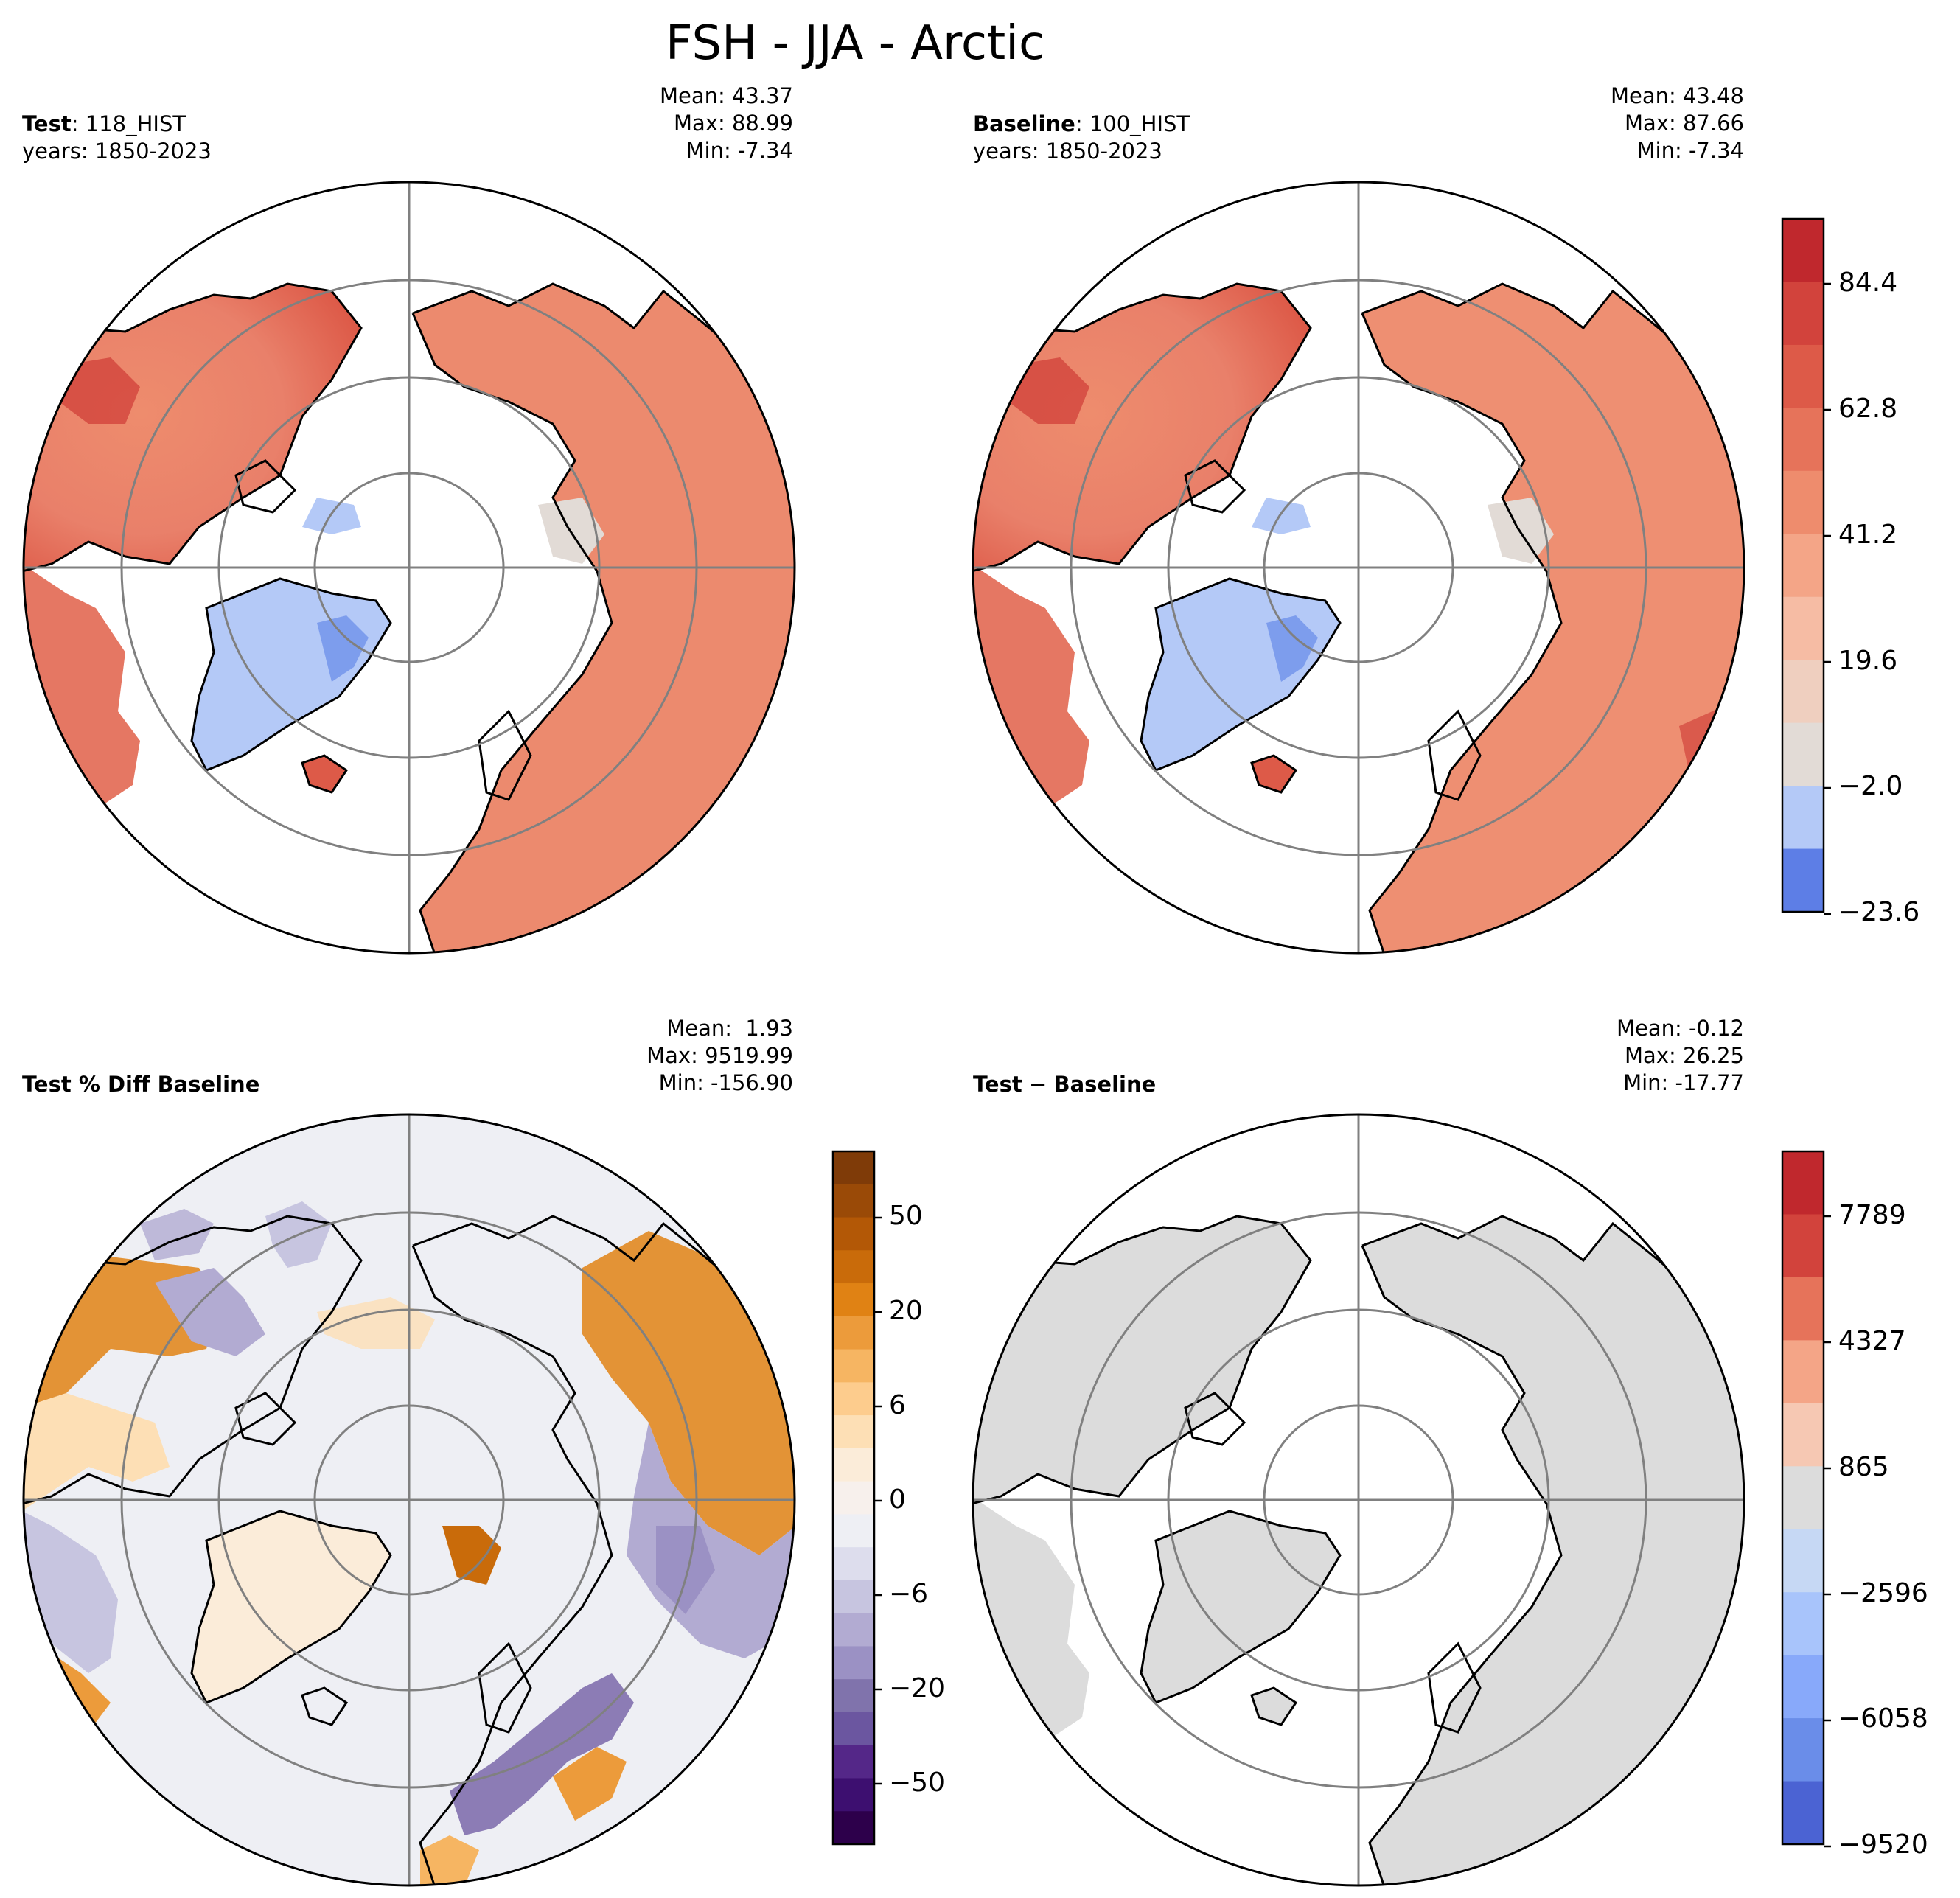  Describe the element at coordinates (725, 1082) in the screenshot. I see `pctdiff-min: Min: -156.90` at that location.